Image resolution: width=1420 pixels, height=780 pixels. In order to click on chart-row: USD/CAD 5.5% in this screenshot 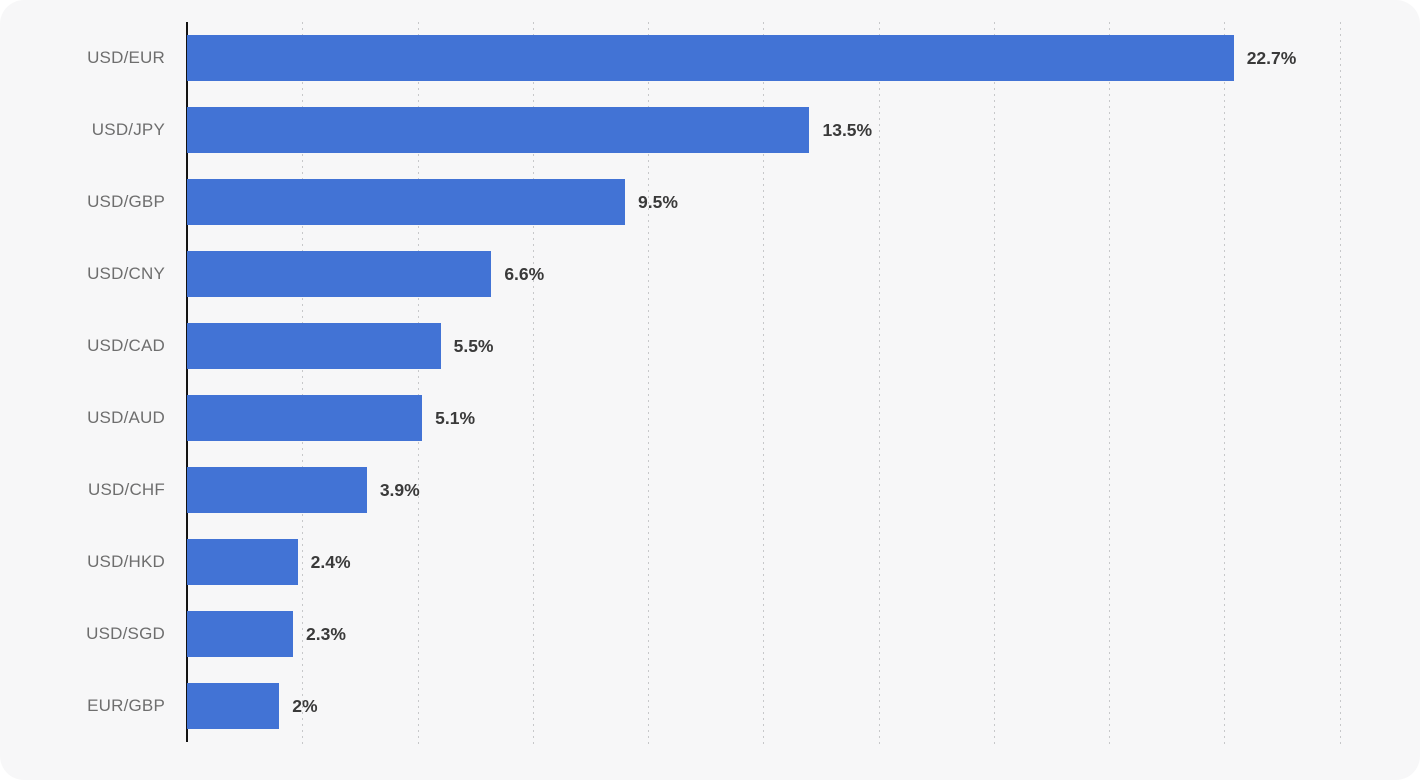, I will do `click(710, 346)`.